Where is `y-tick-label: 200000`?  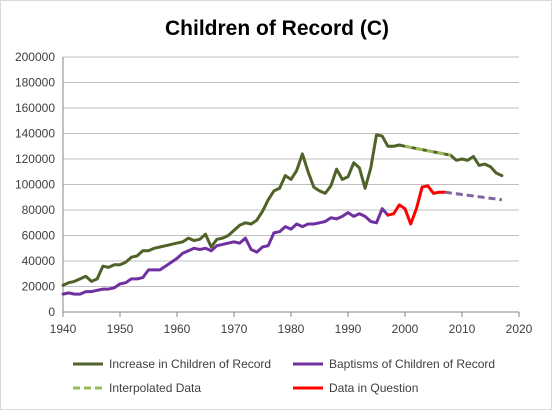 y-tick-label: 200000 is located at coordinates (35, 57).